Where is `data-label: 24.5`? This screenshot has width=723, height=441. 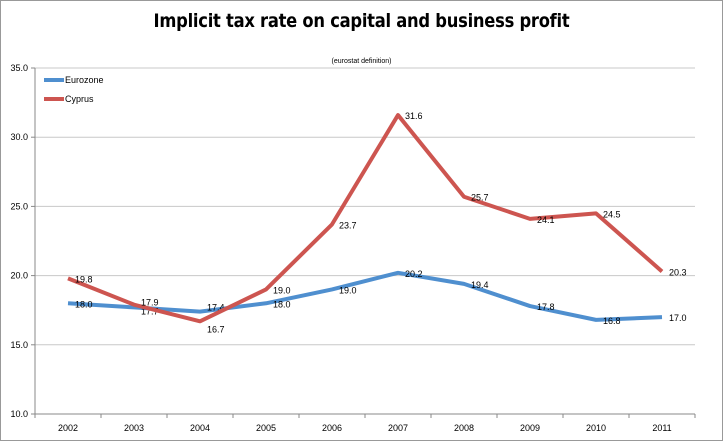 data-label: 24.5 is located at coordinates (612, 214).